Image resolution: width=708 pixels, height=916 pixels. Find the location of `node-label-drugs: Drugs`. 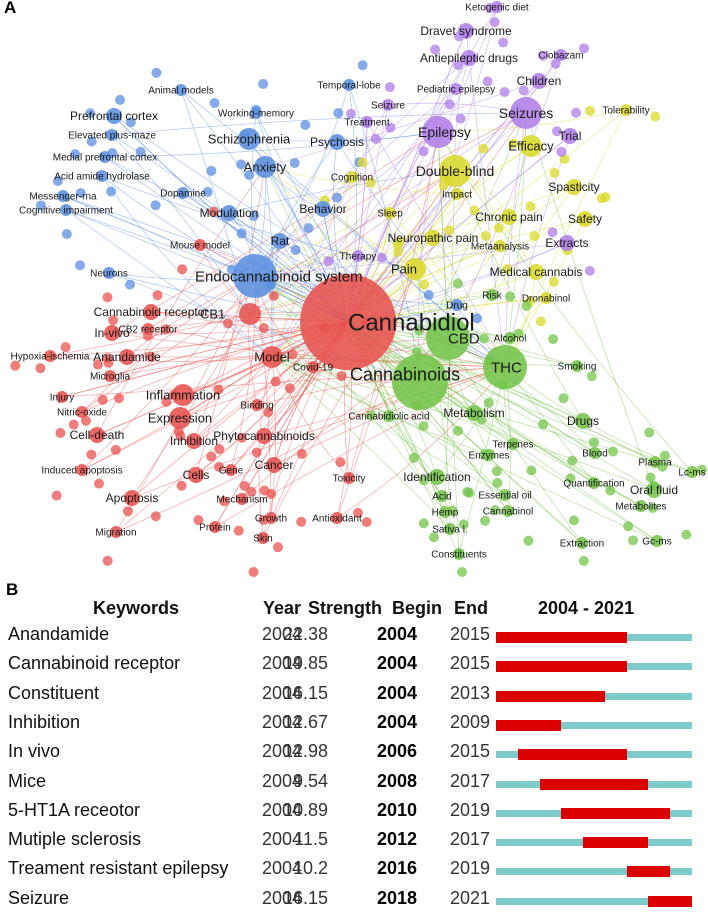

node-label-drugs: Drugs is located at coordinates (583, 421).